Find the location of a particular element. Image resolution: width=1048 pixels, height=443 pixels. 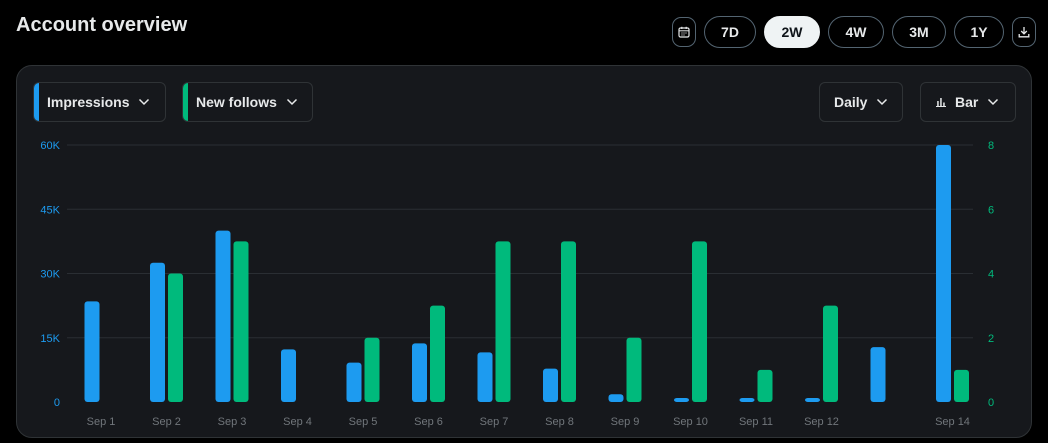

x-tick-label: Sep 14 is located at coordinates (952, 422).